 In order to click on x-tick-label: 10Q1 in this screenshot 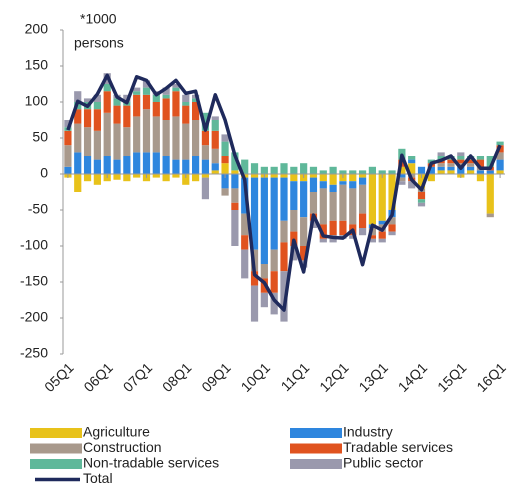, I will do `click(256, 377)`.